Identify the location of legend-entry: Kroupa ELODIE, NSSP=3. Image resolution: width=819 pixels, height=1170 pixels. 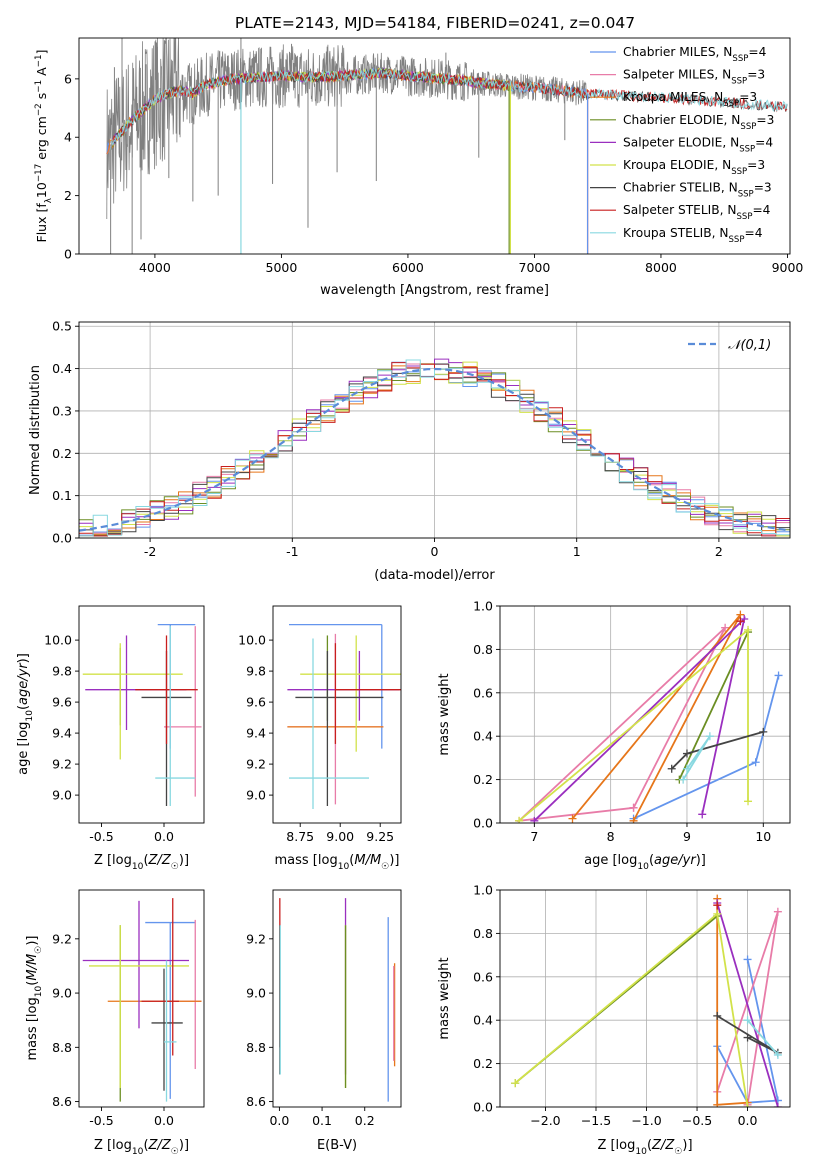
(694, 167).